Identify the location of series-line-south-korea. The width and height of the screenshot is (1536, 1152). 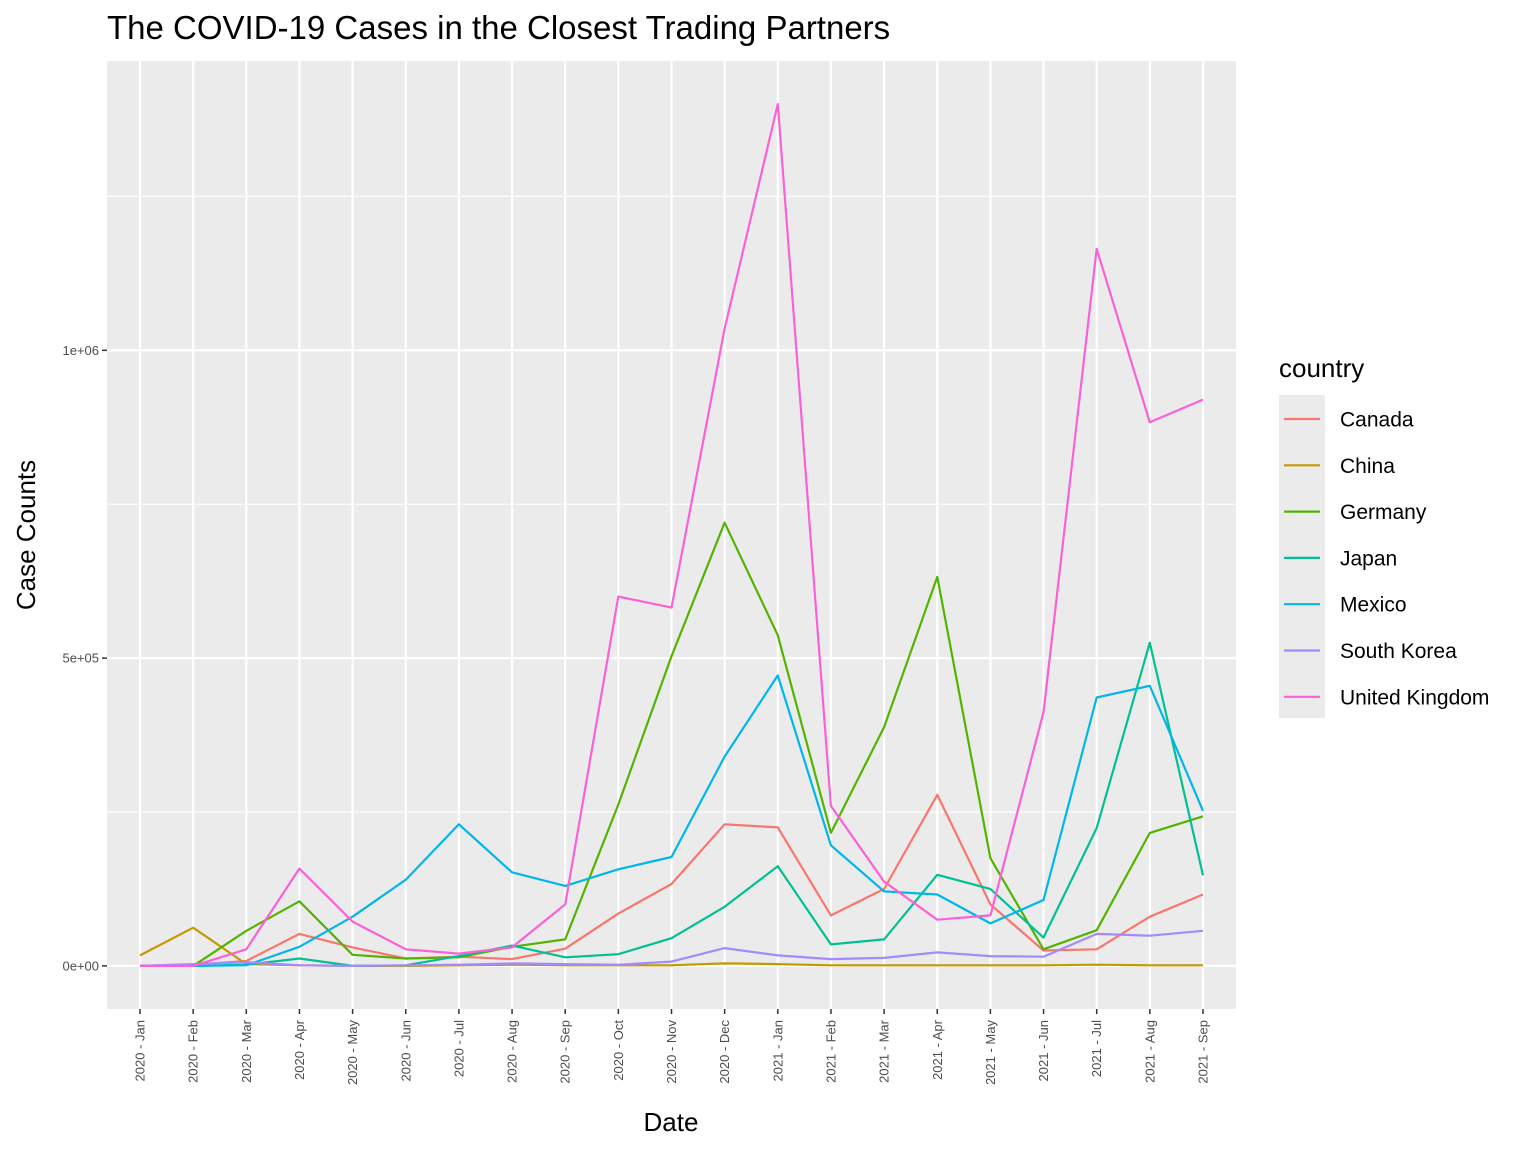
(671, 948).